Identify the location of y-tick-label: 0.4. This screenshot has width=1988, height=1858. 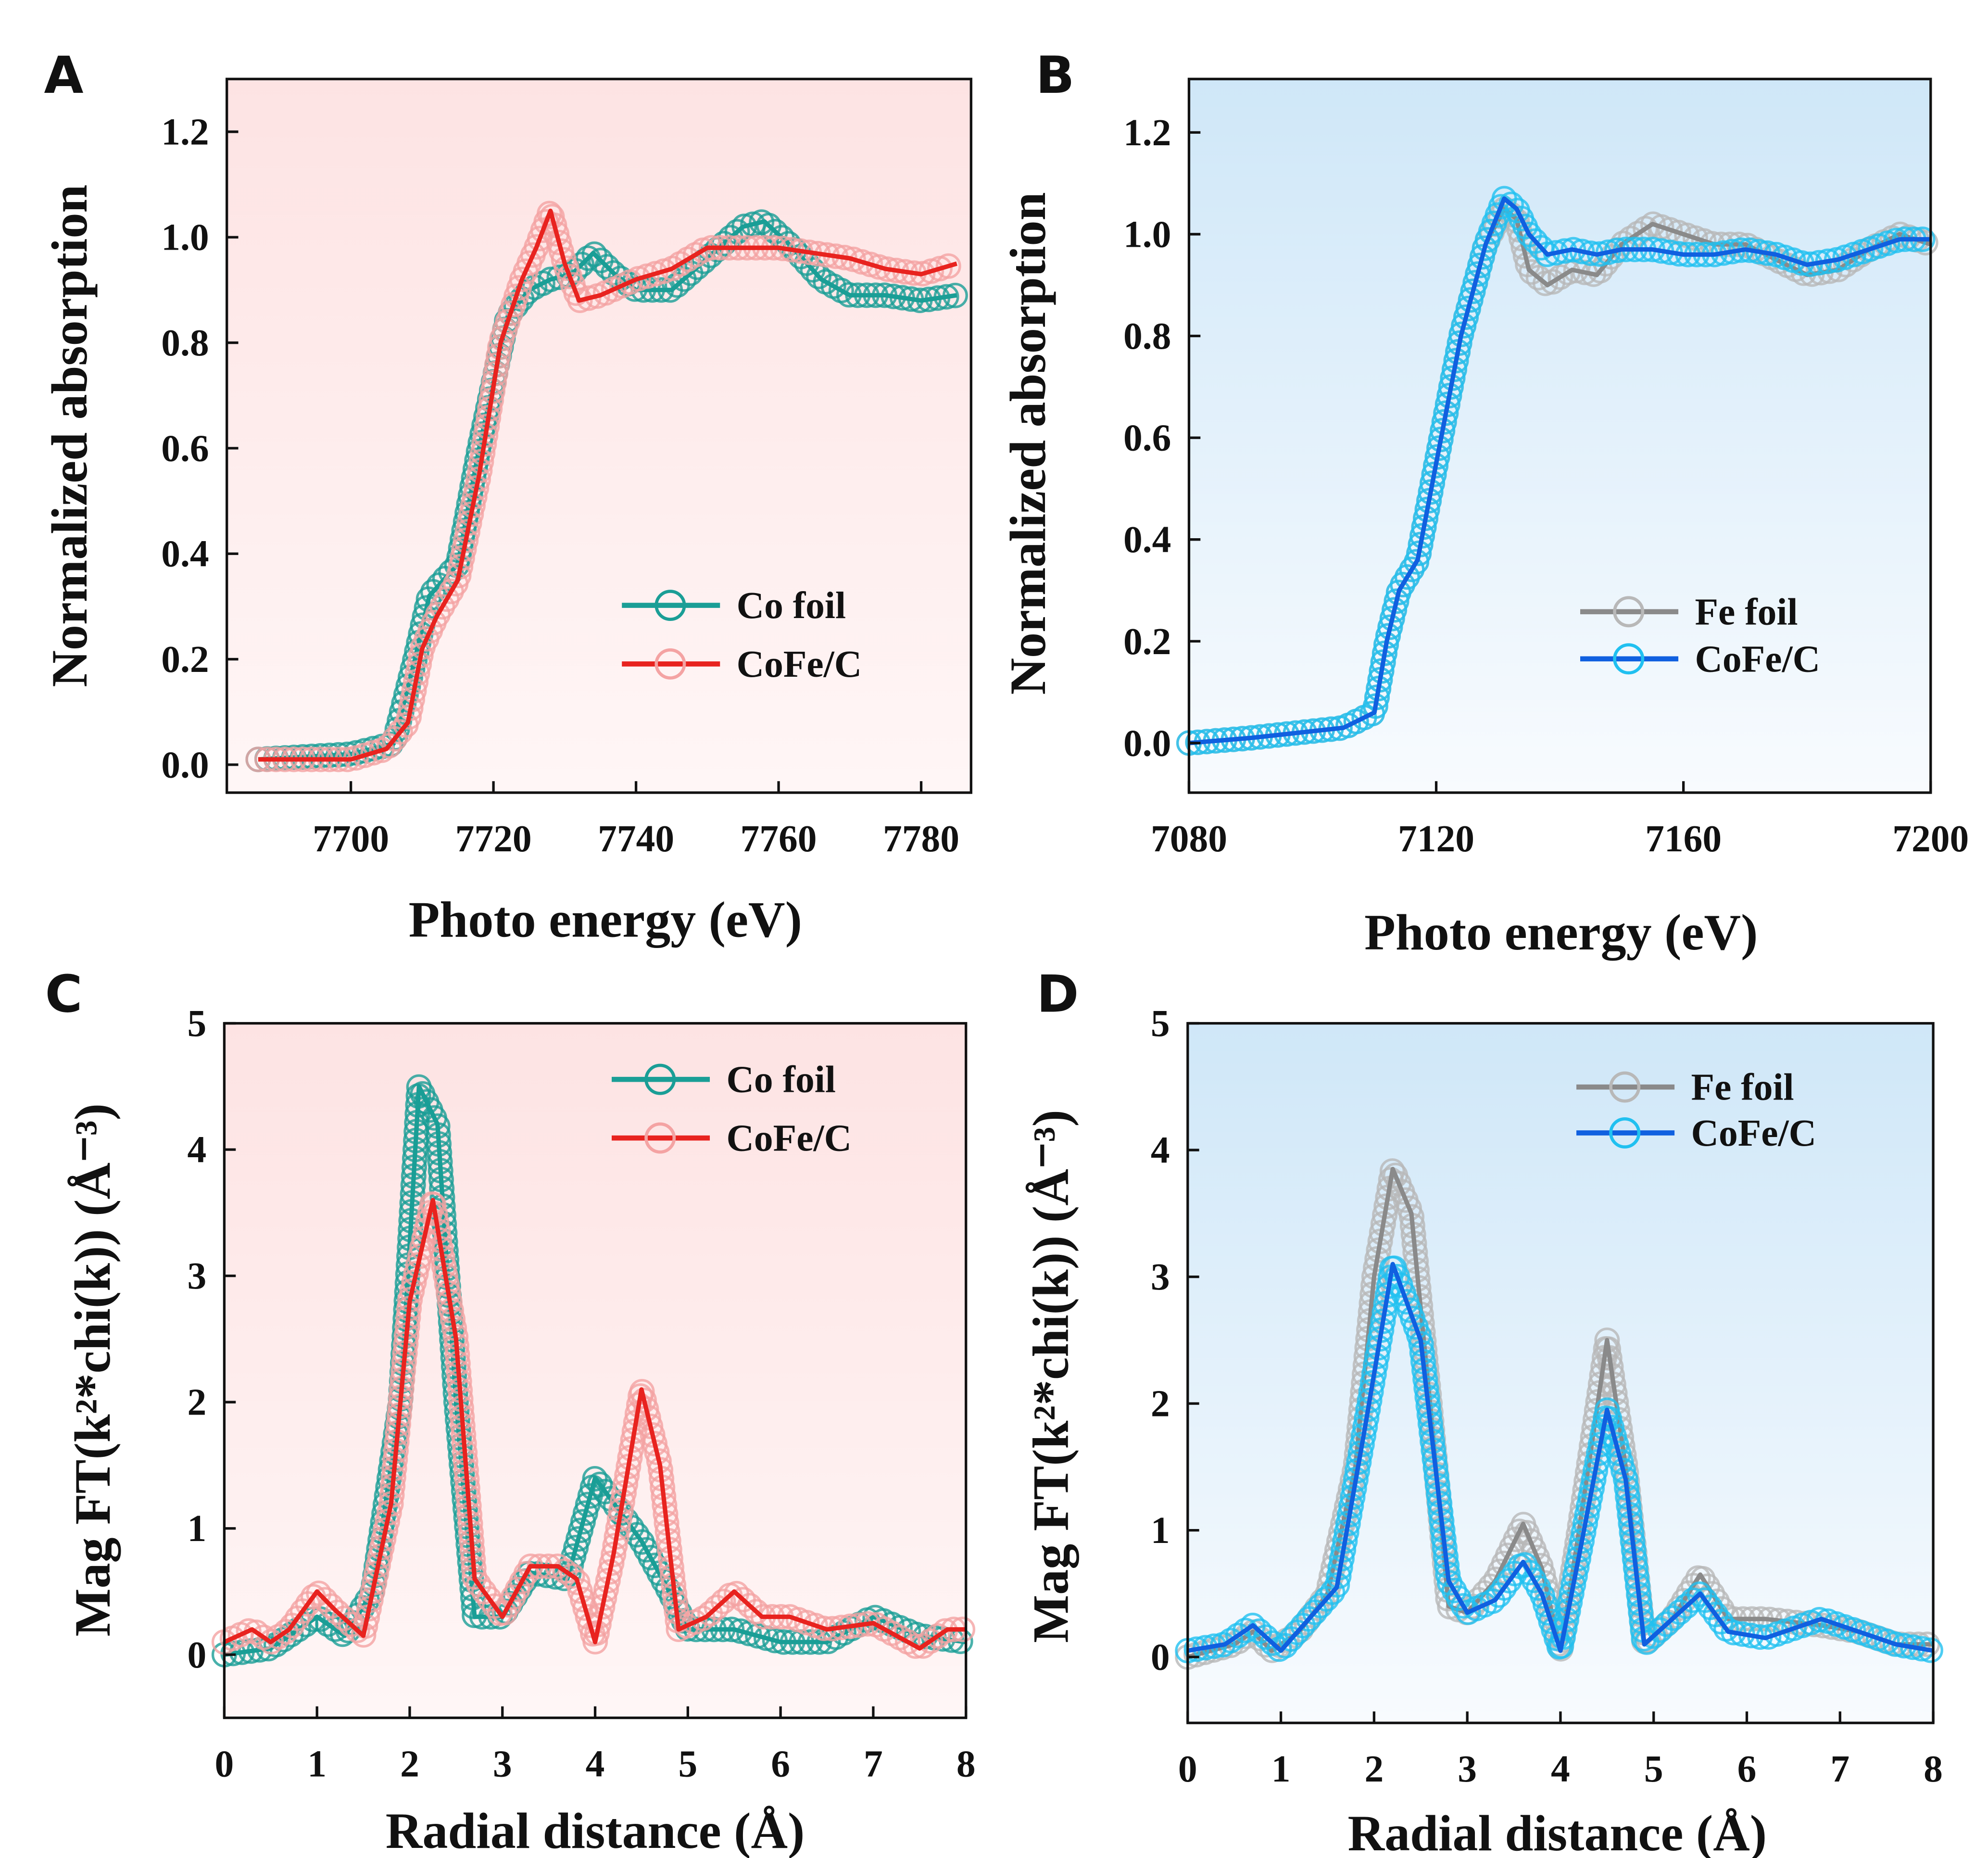
(1147, 539).